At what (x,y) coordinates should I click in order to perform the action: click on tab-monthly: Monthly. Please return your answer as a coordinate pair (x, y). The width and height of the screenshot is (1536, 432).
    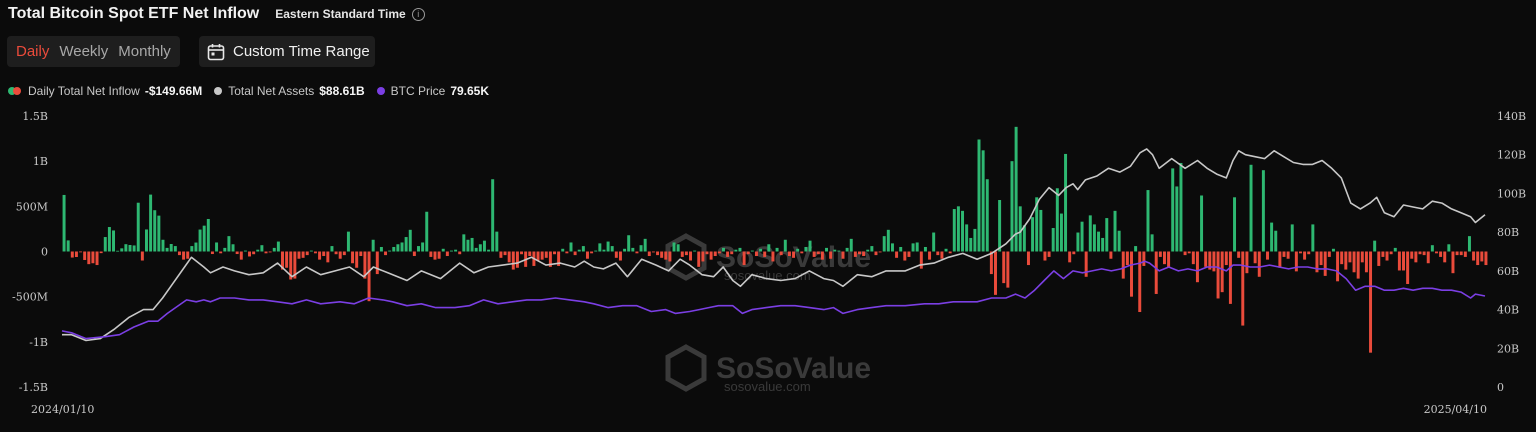
    Looking at the image, I should click on (144, 51).